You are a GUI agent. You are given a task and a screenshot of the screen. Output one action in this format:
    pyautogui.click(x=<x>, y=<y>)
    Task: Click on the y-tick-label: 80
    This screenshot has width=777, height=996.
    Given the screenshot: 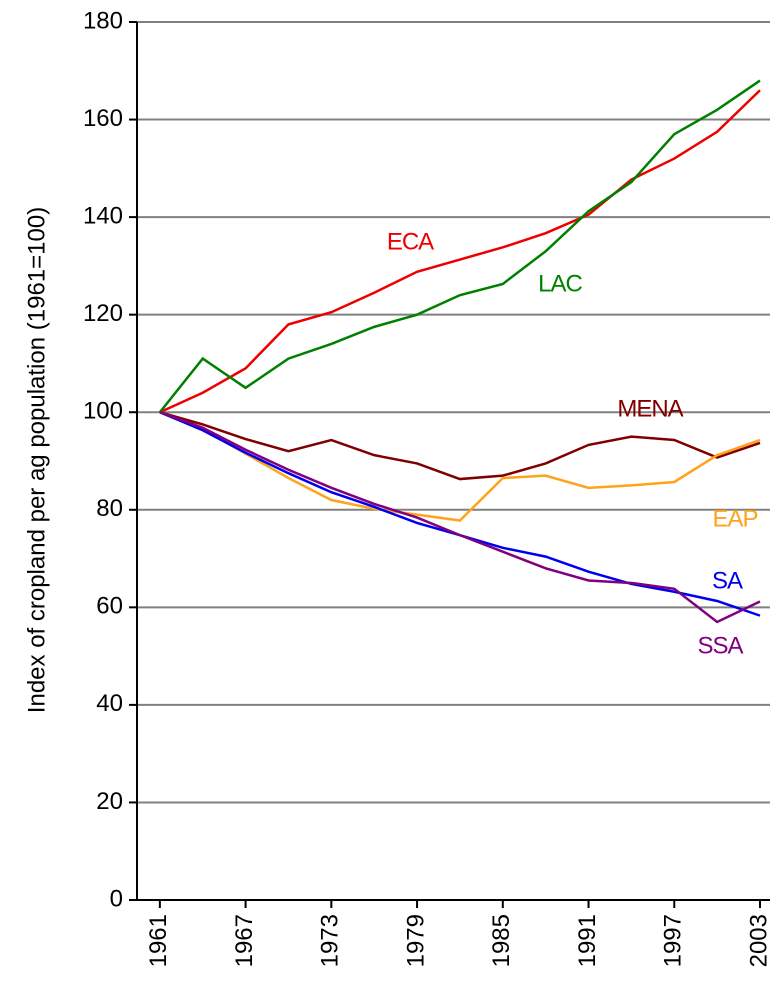 What is the action you would take?
    pyautogui.click(x=109, y=508)
    